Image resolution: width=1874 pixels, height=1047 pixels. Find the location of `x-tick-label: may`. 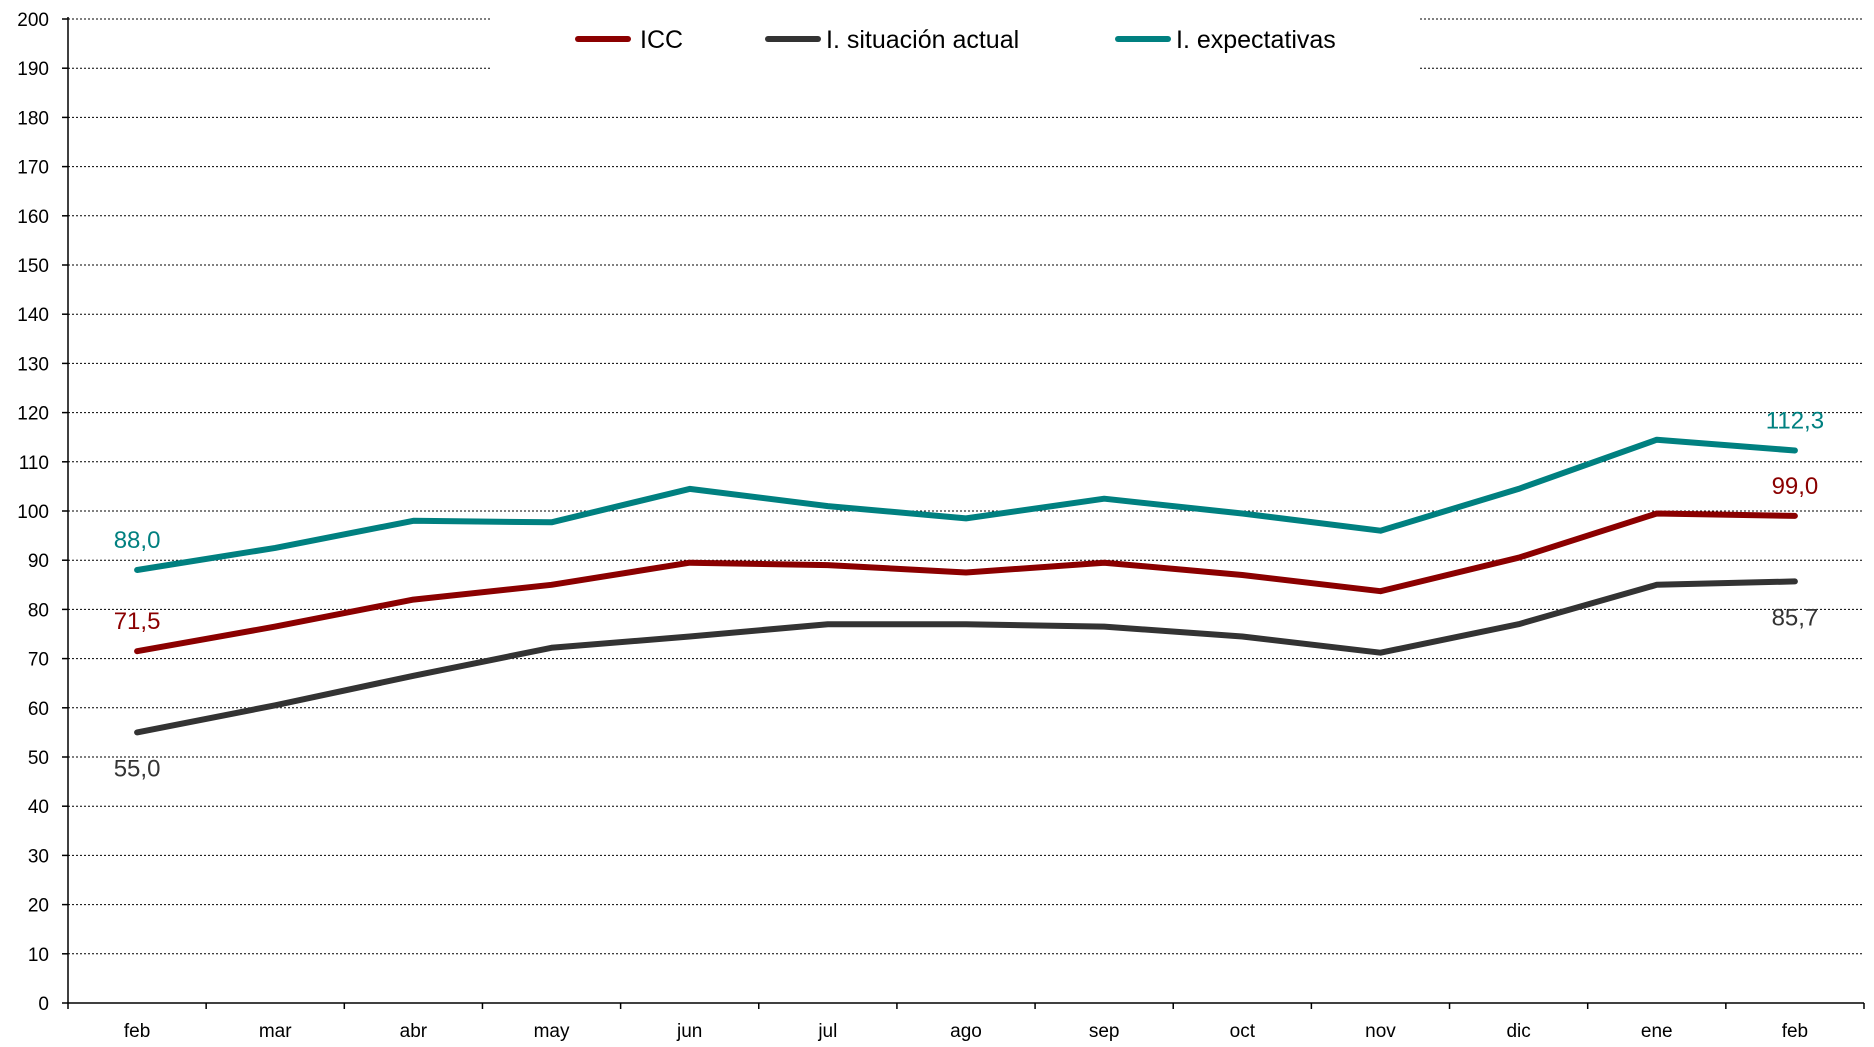

x-tick-label: may is located at coordinates (552, 1031).